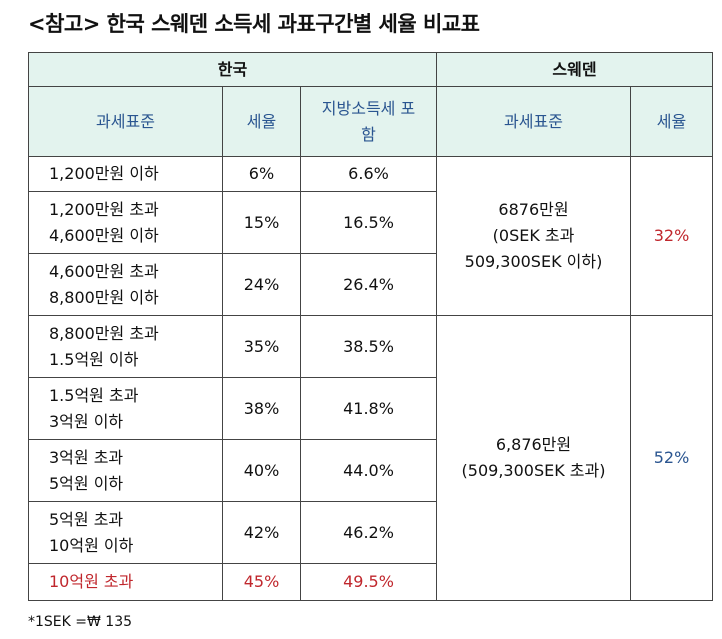 The image size is (722, 639). Describe the element at coordinates (104, 173) in the screenshot. I see `bracket-line: 1,200만원 이하` at that location.